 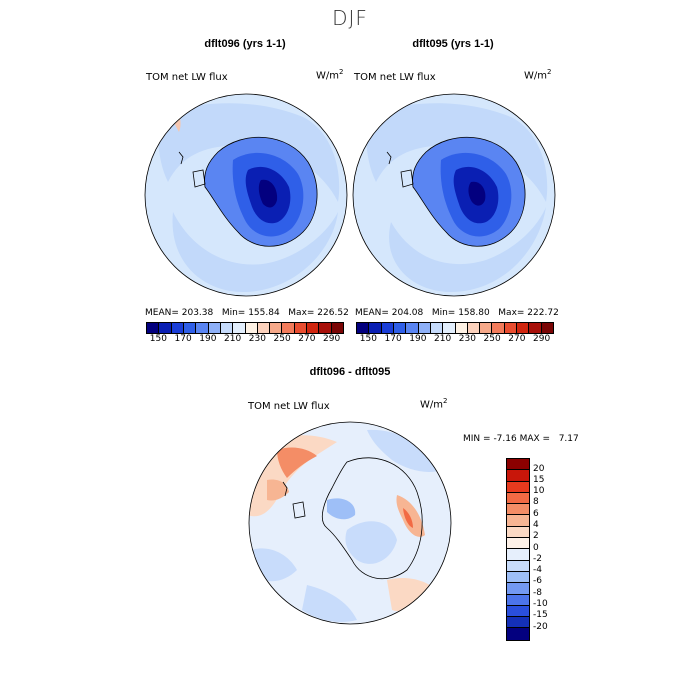 I want to click on colorbar-left-ticks: 150 170 190 210 230 250 270 290, so click(x=245, y=339).